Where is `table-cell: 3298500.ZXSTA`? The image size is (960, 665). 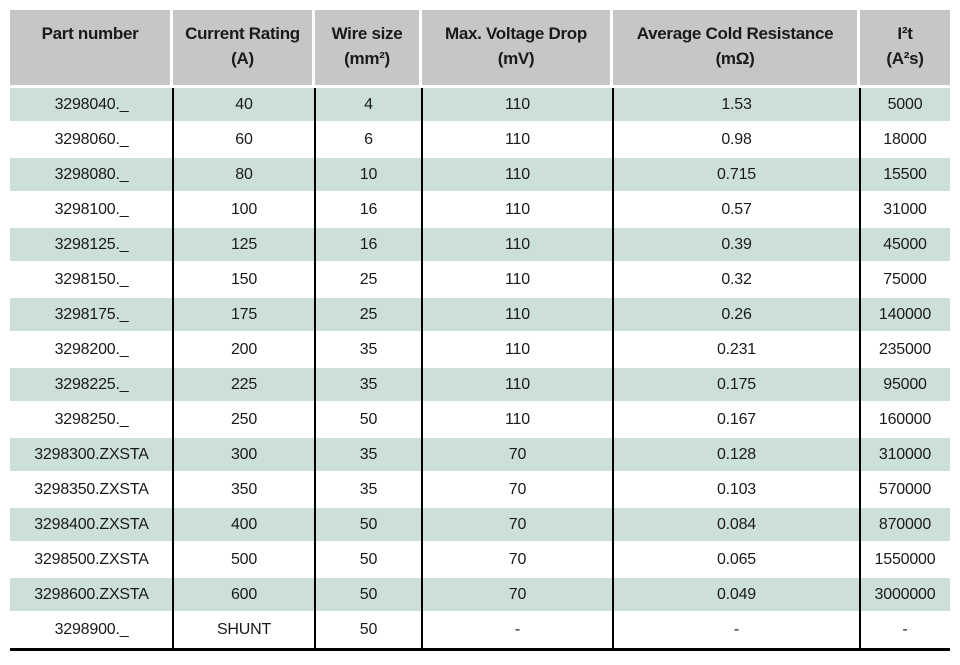
table-cell: 3298500.ZXSTA is located at coordinates (91, 559).